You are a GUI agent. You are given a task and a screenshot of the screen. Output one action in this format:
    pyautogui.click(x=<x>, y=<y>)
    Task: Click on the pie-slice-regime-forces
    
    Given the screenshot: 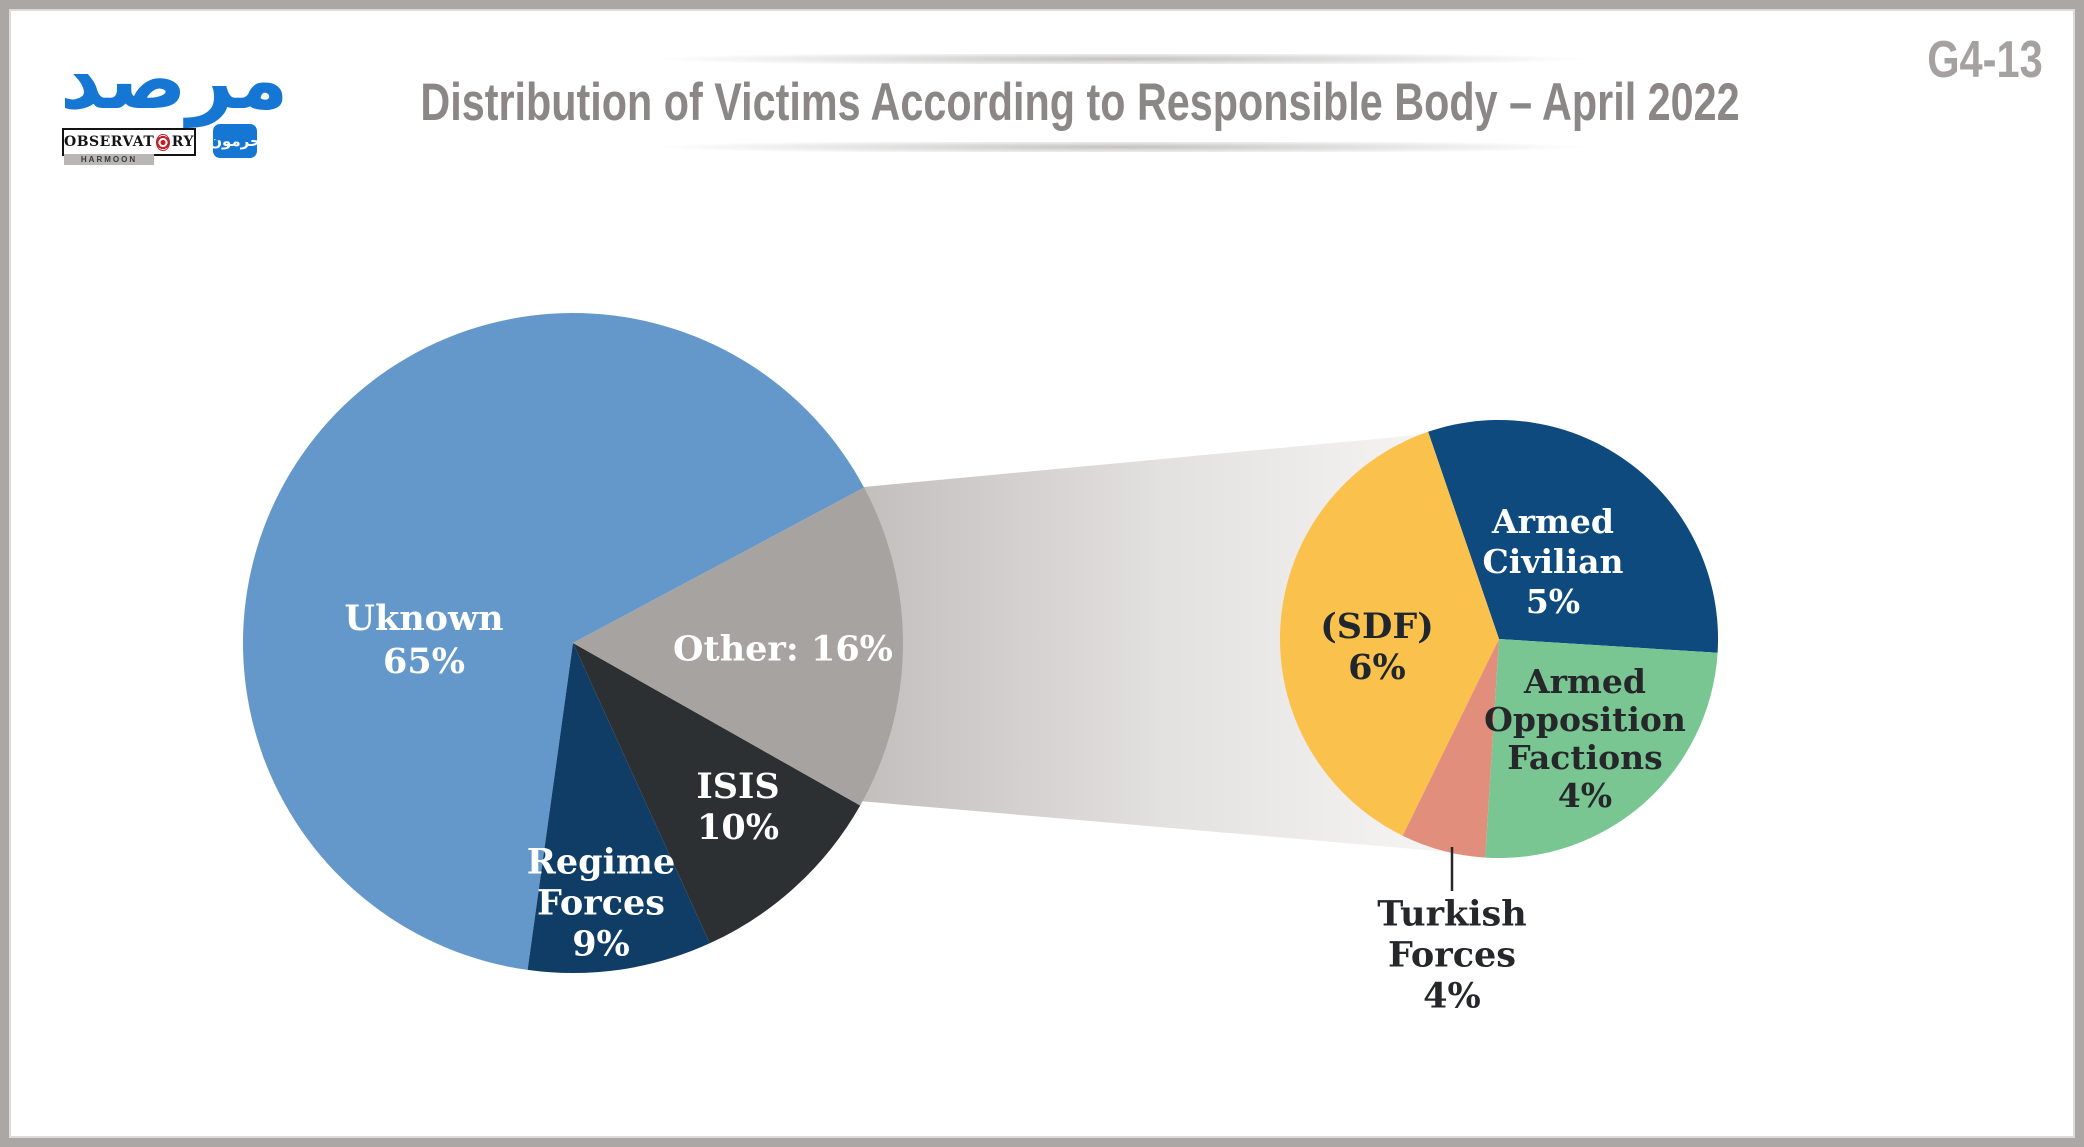 What is the action you would take?
    pyautogui.click(x=618, y=808)
    